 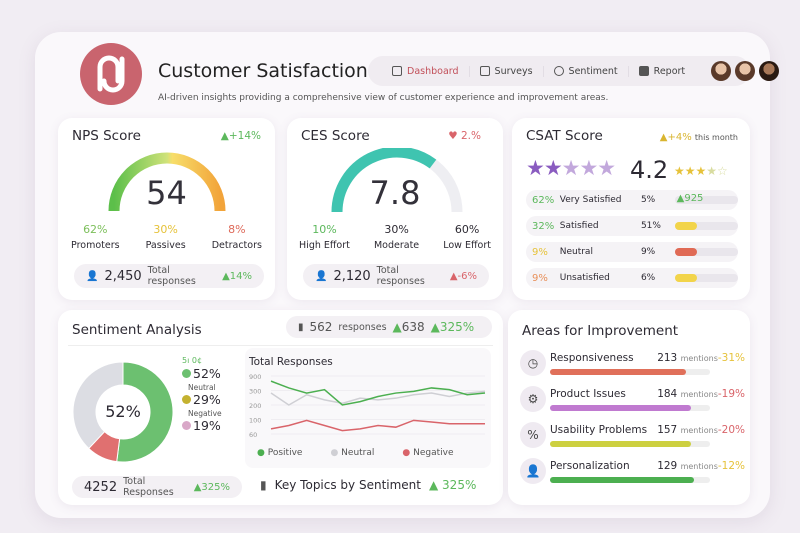 I want to click on small-stars-icon: ★★★★☆, so click(x=701, y=171).